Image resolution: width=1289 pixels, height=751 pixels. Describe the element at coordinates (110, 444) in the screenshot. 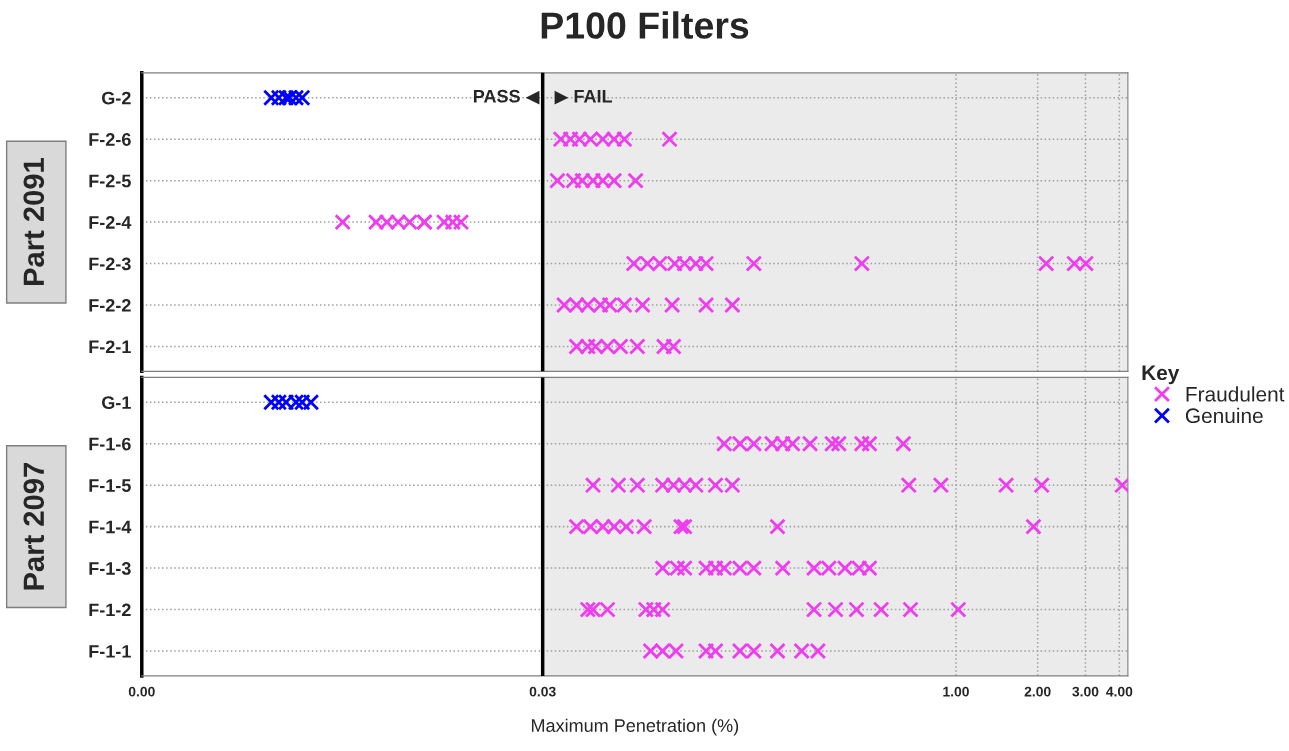

I see `y-tick-label: F-1-6` at that location.